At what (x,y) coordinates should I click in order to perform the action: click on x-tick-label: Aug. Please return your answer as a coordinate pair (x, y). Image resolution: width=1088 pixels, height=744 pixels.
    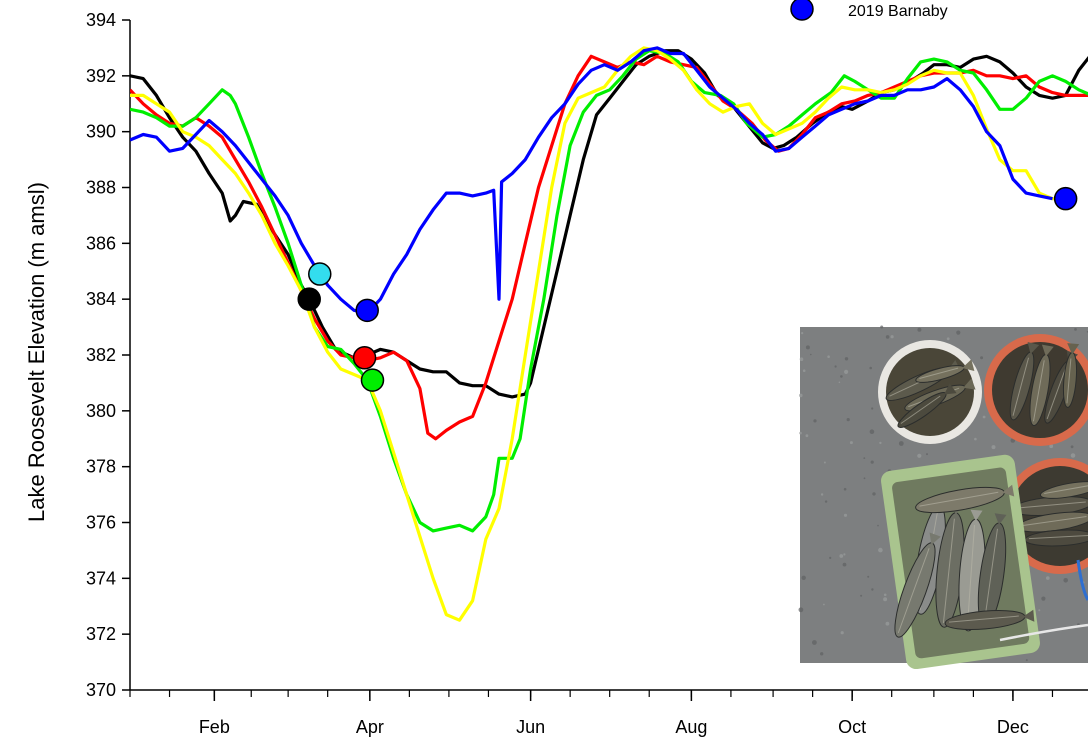
    Looking at the image, I should click on (691, 727).